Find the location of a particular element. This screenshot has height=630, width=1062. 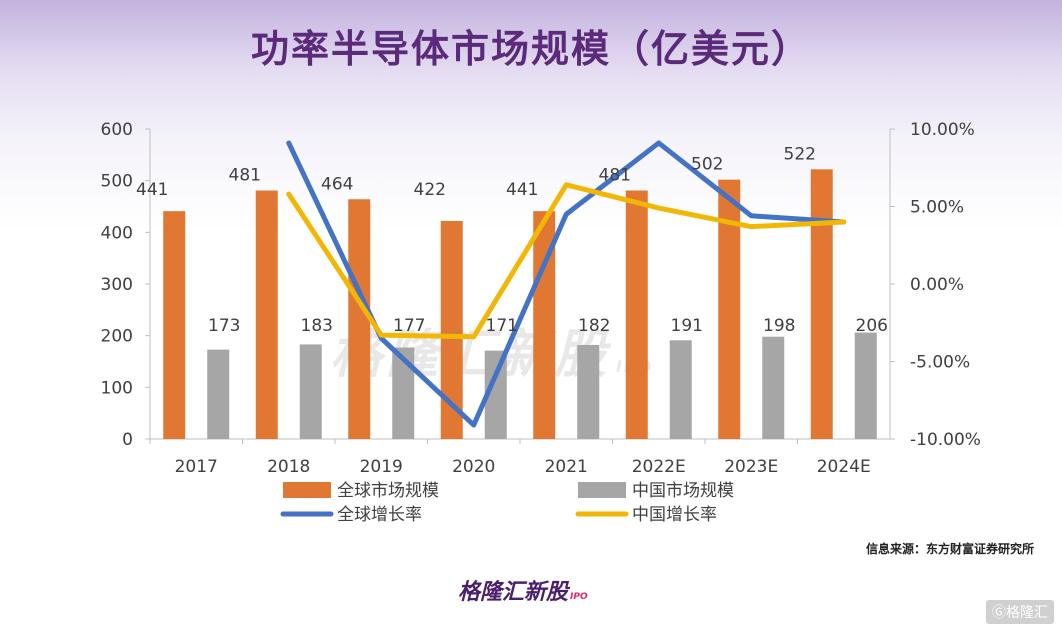

y-right-tick-label: 5.00% is located at coordinates (937, 208).